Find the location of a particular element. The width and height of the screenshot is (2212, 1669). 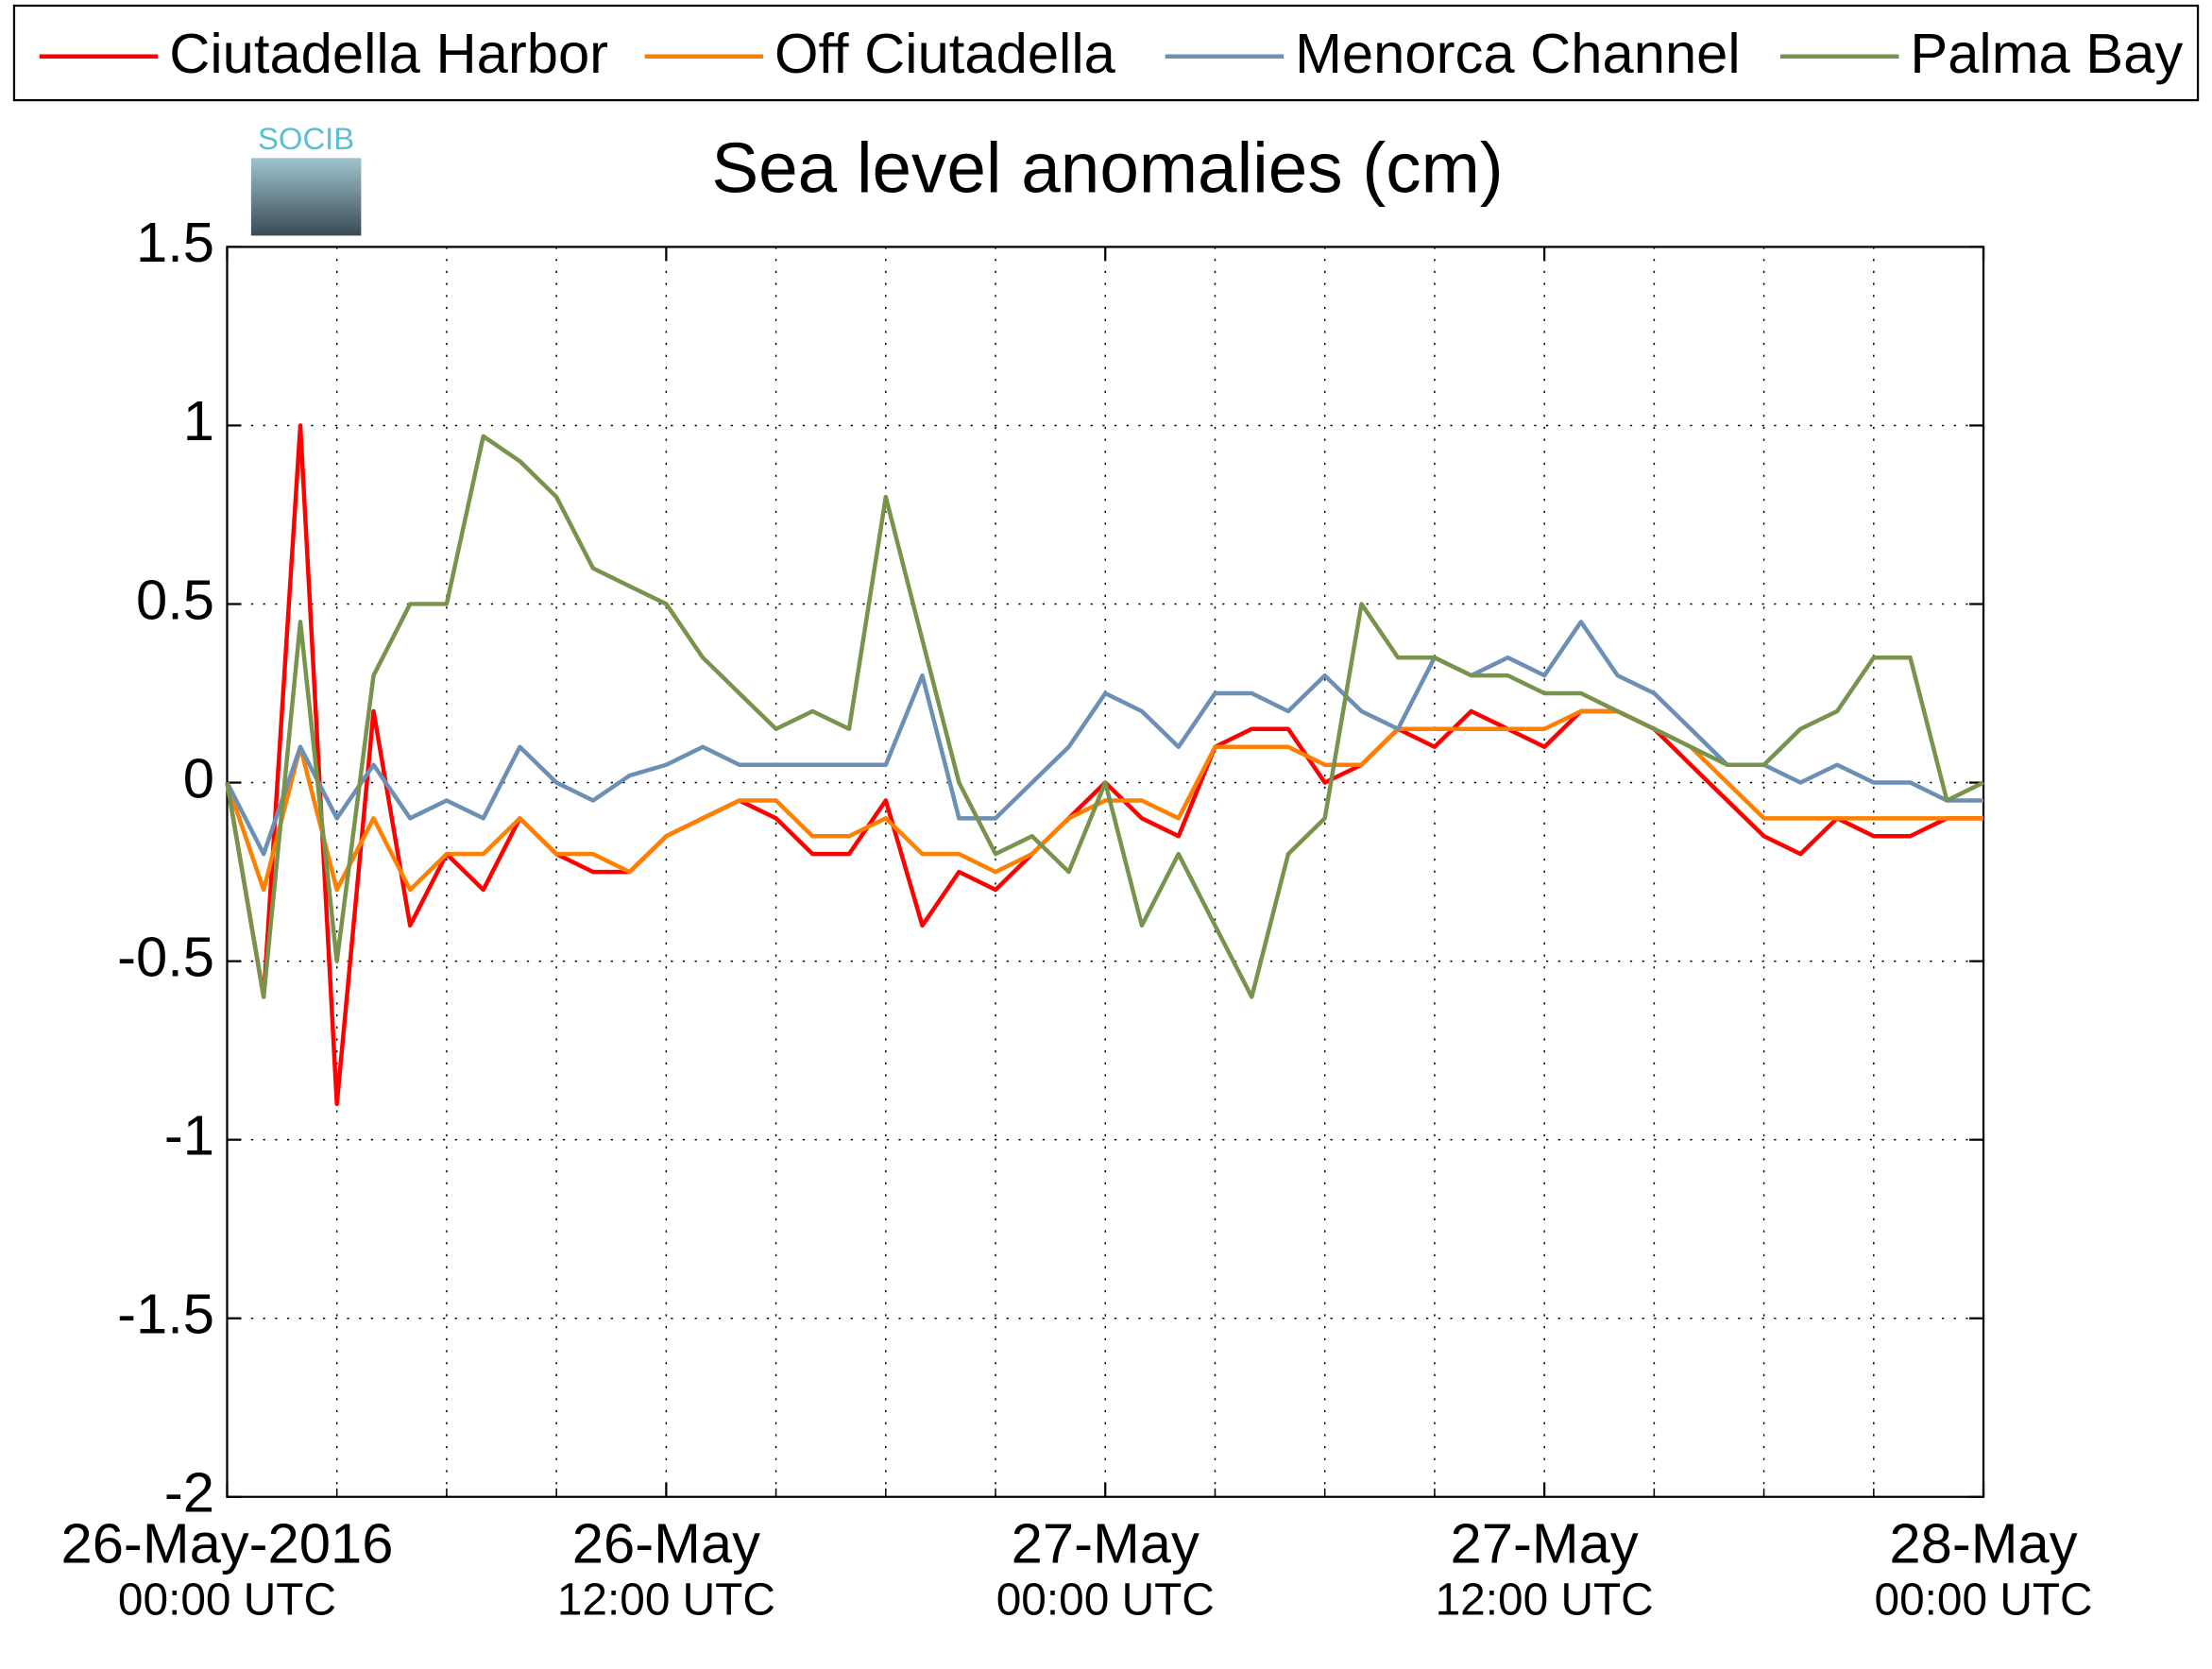

x-tick-label: 26-May-2016 is located at coordinates (226, 1543).